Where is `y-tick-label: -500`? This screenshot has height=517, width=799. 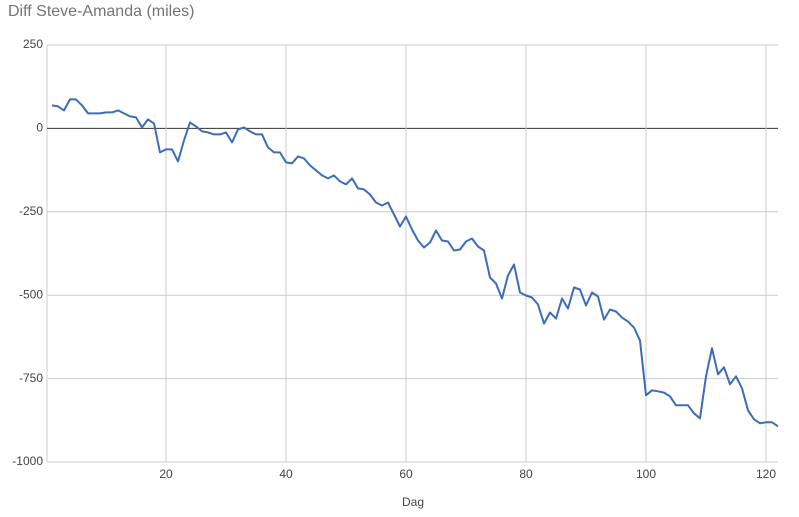
y-tick-label: -500 is located at coordinates (31, 294).